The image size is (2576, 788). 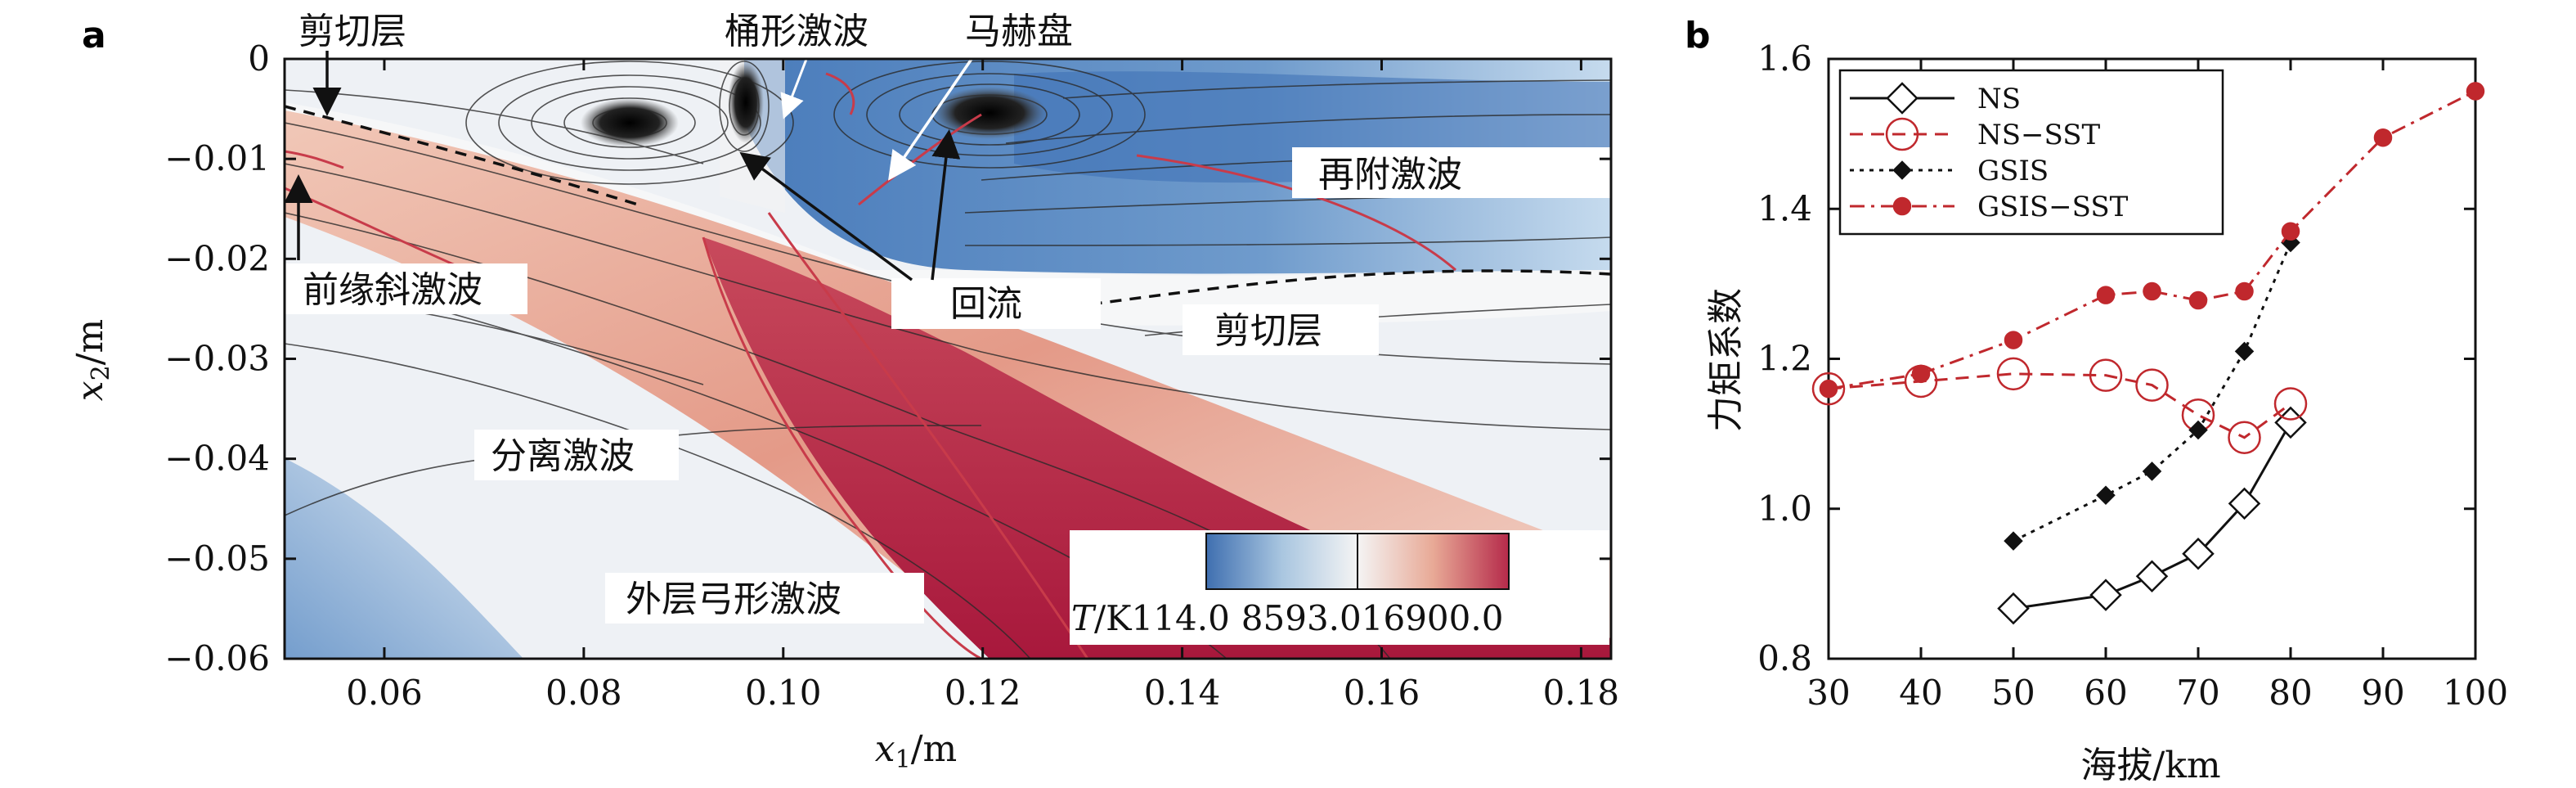 I want to click on colorbar-max: 16900.0, so click(x=1433, y=618).